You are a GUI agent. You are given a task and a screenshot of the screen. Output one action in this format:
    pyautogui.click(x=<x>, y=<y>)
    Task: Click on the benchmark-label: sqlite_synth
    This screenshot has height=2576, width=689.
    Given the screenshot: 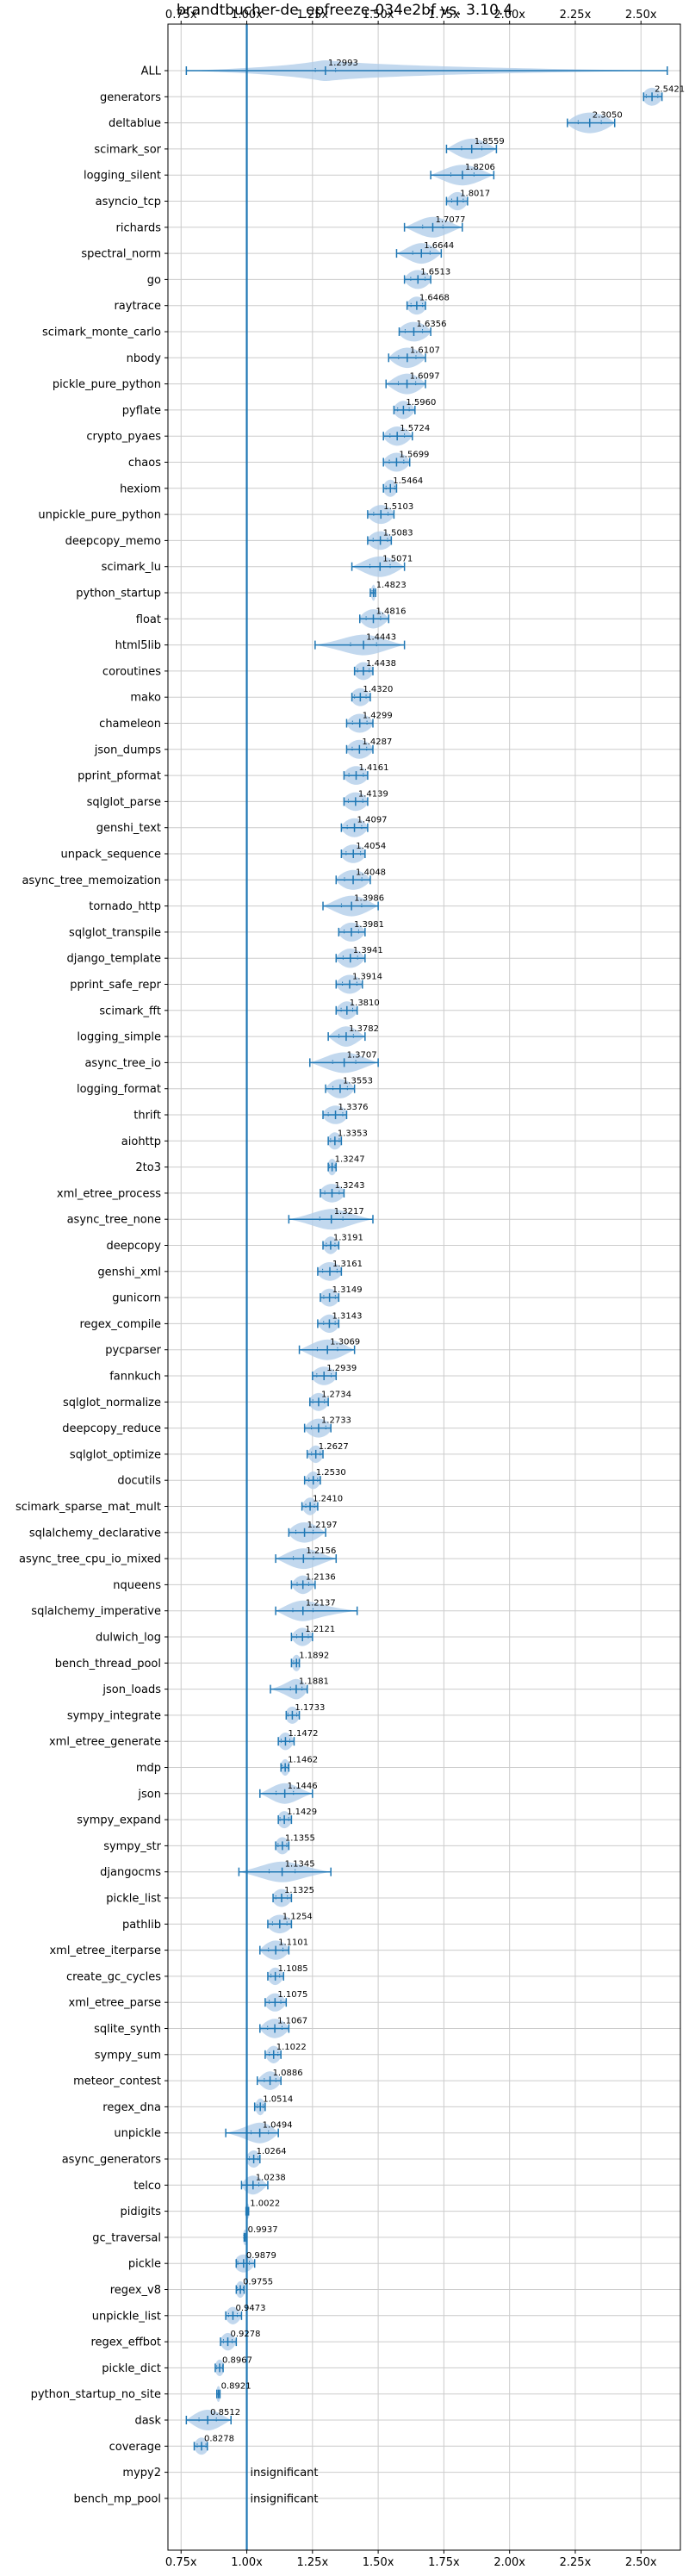 What is the action you would take?
    pyautogui.click(x=127, y=2030)
    